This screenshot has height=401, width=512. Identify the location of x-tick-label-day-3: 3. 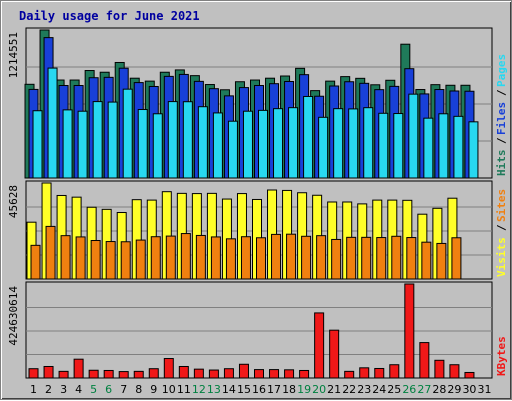
(63, 389).